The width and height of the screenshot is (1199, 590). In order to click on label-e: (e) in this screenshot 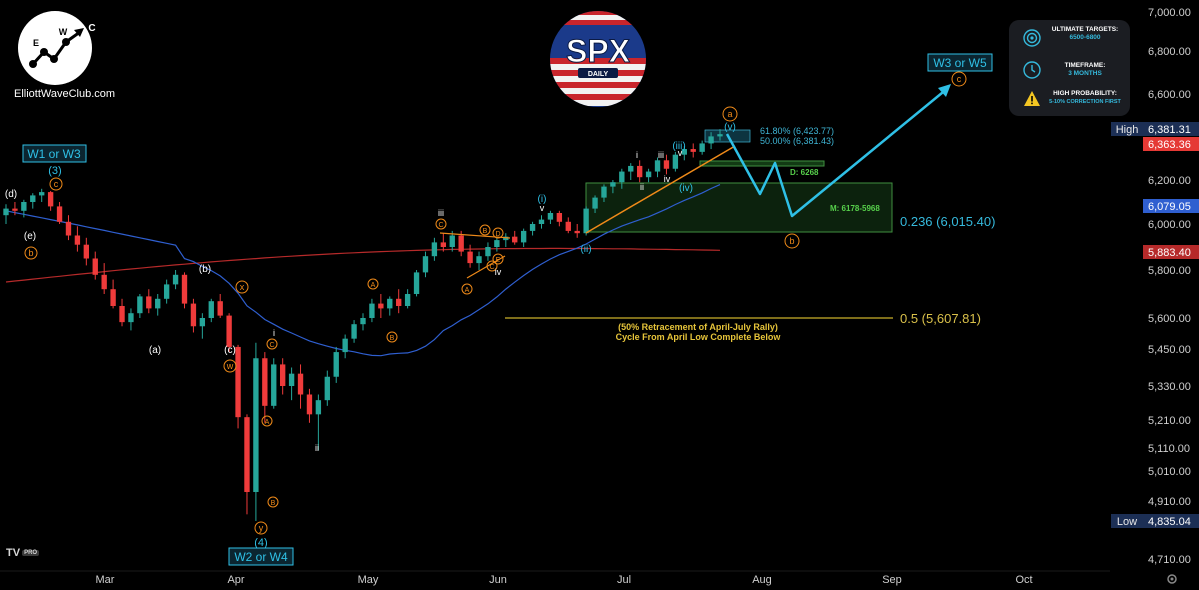, I will do `click(30, 236)`.